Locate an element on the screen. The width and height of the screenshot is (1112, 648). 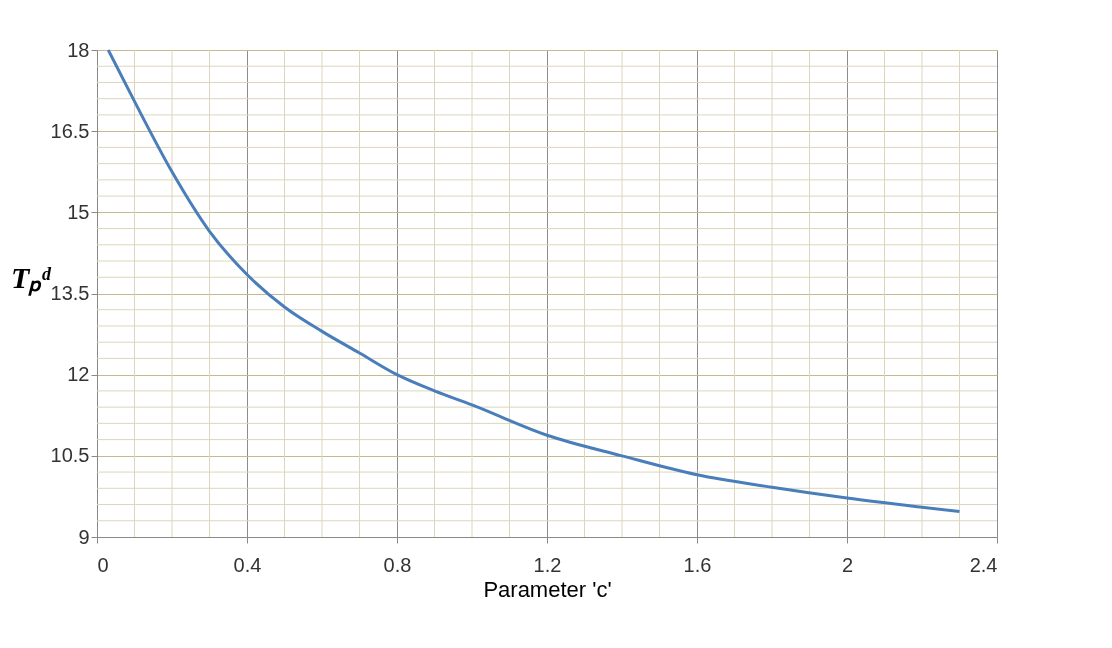
x-axis-title: Parameter 'c' is located at coordinates (547, 589).